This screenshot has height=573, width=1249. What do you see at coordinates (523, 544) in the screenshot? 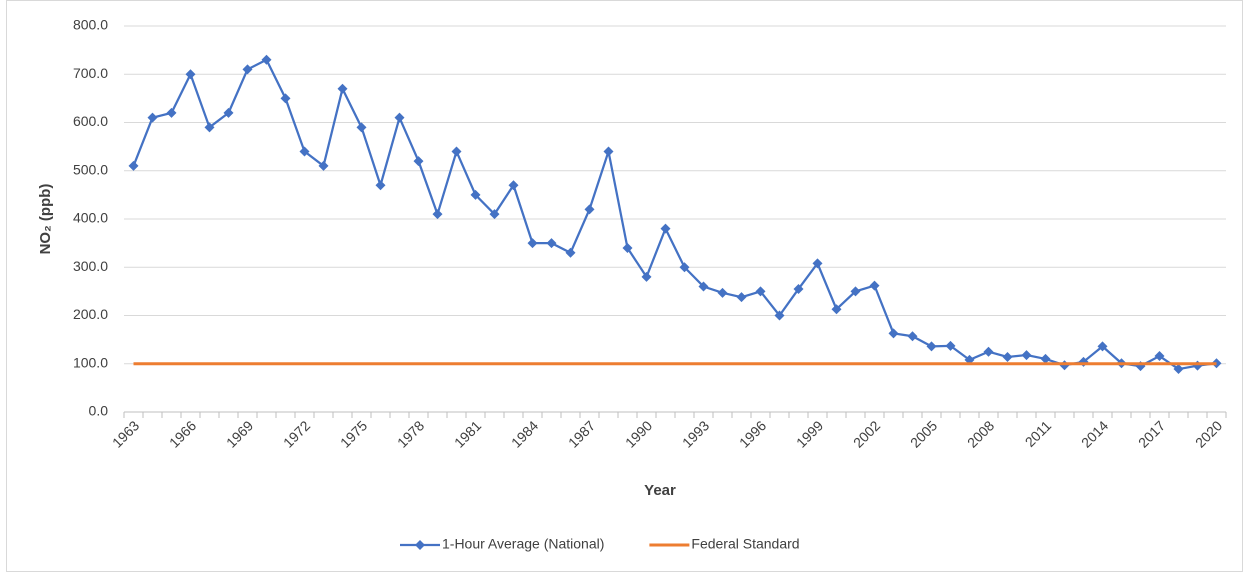
I see `legend-label: 1-Hour Average (National)` at bounding box center [523, 544].